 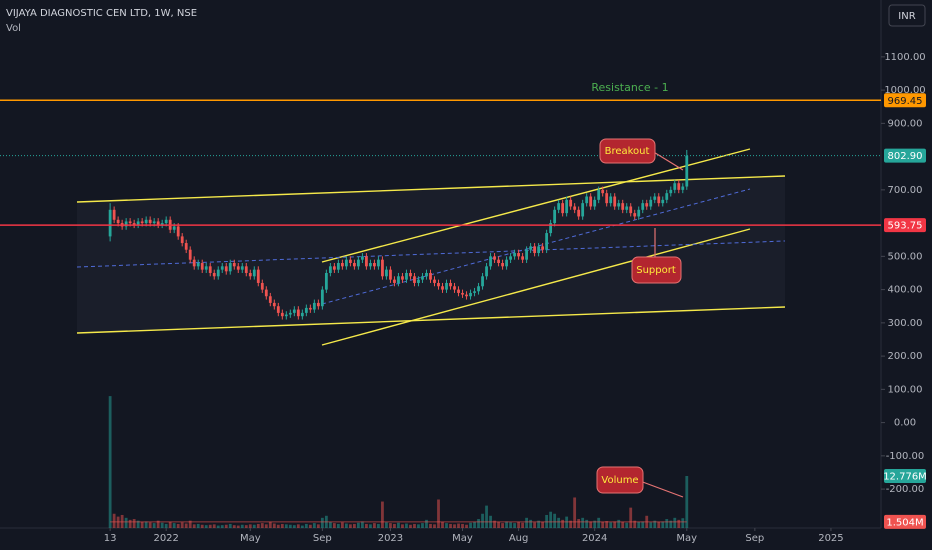 I want to click on volume-ma-label: 1.504M, so click(x=904, y=522).